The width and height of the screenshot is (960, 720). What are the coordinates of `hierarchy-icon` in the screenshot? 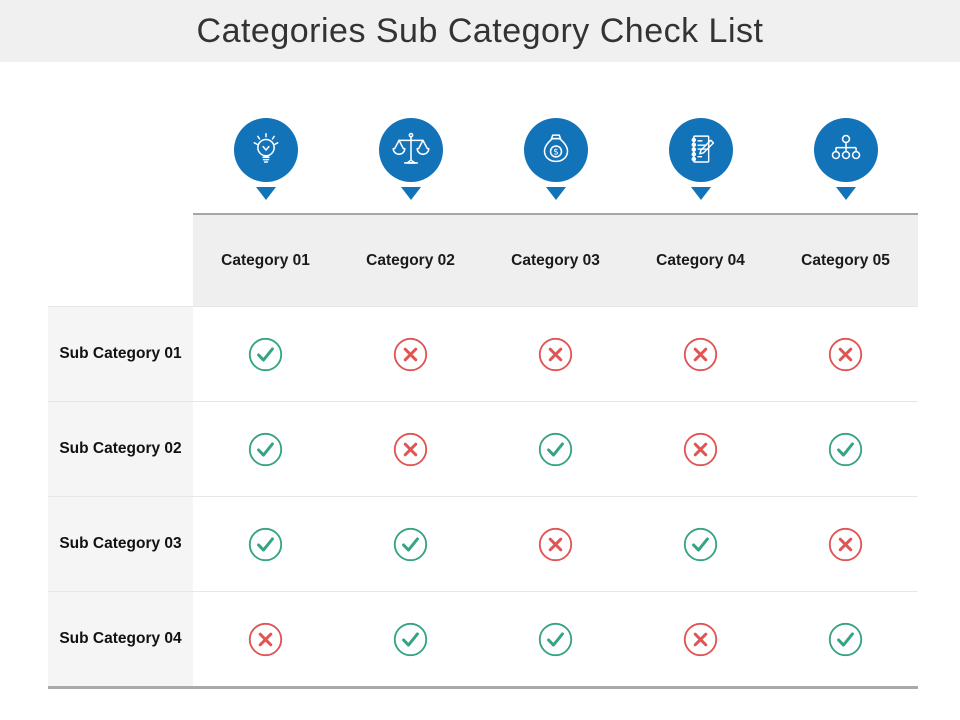 It's located at (845, 150).